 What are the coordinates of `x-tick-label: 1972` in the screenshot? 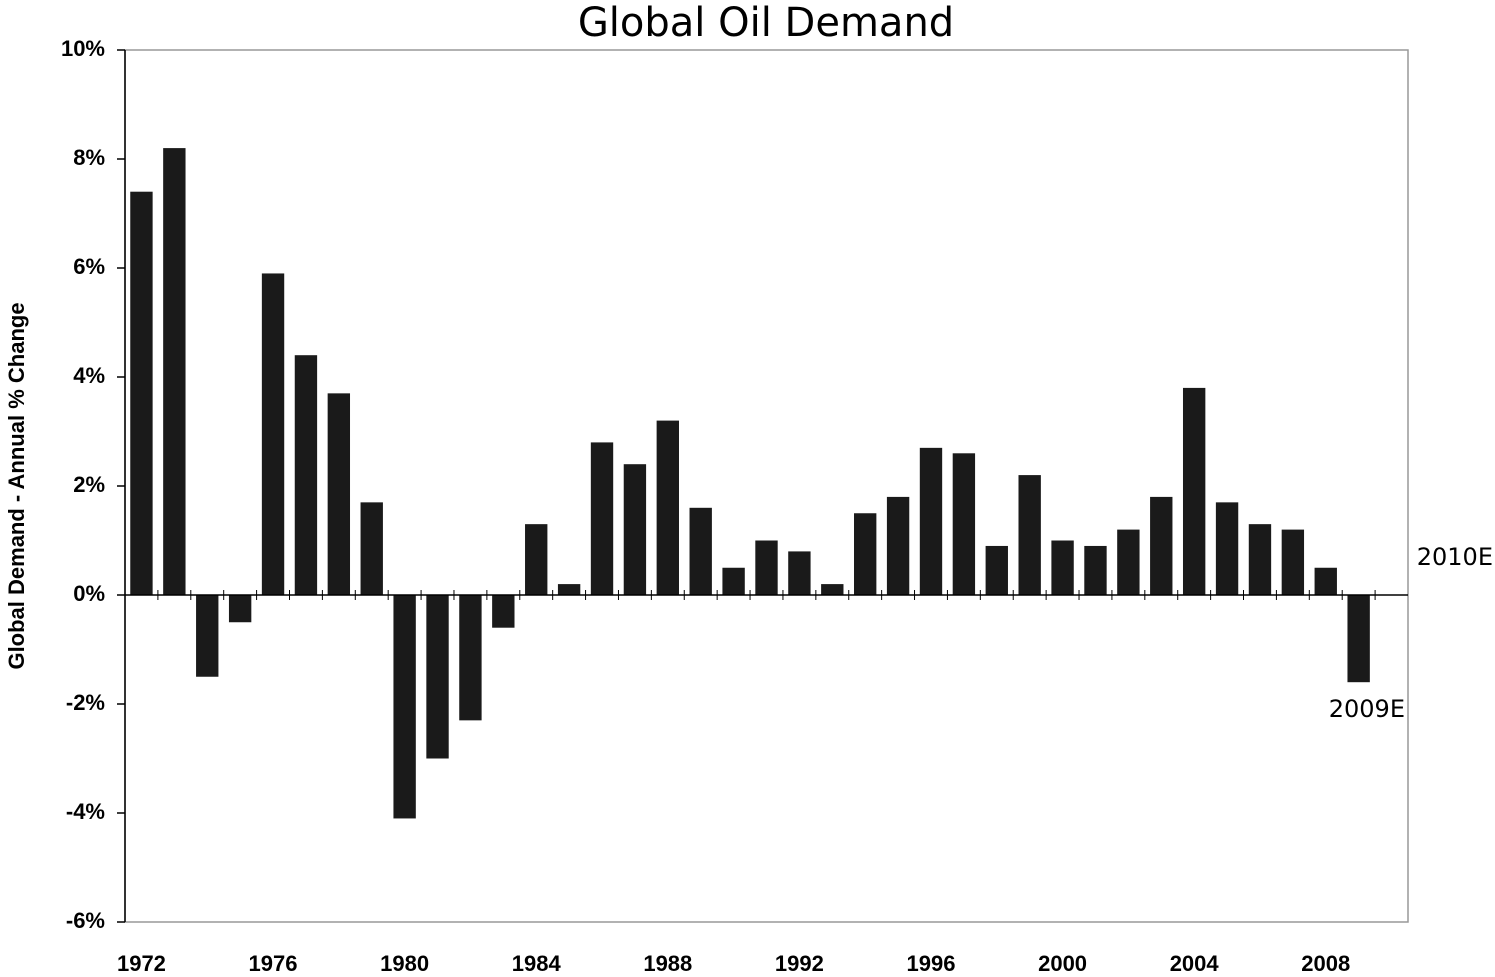 It's located at (141, 963).